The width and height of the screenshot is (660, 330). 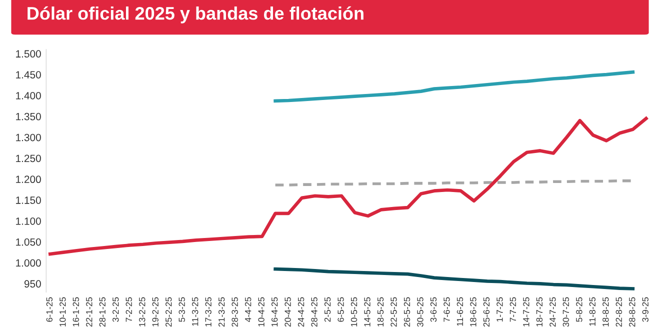 What do you see at coordinates (28, 200) in the screenshot?
I see `y-tick-label: 1.150` at bounding box center [28, 200].